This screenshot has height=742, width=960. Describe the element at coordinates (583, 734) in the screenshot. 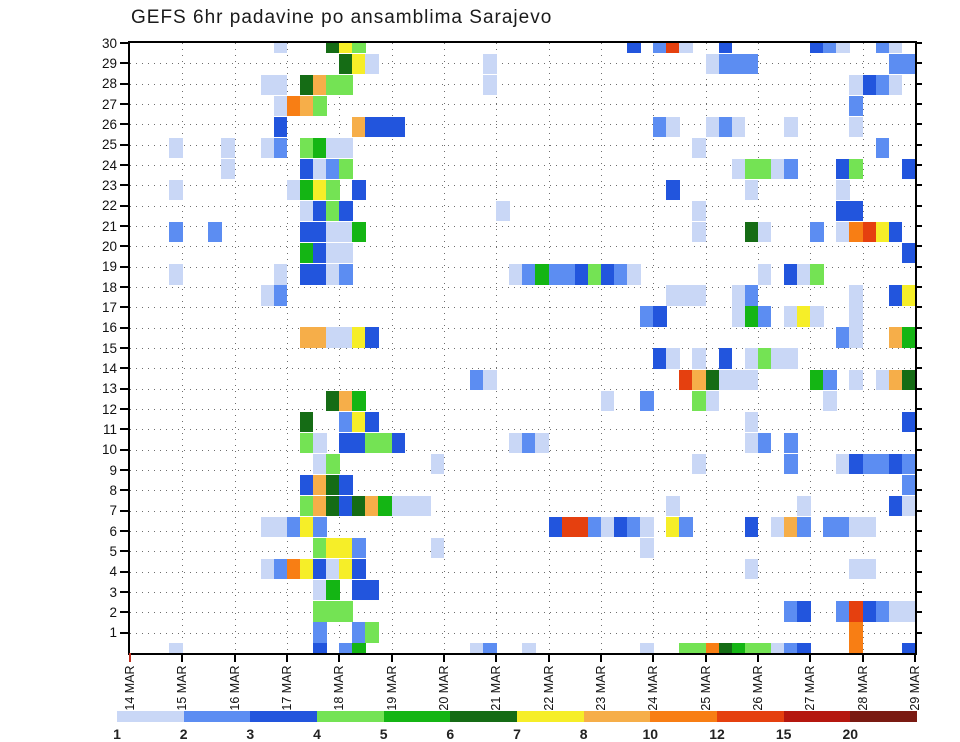

I see `colorbar-value-label: 8` at that location.